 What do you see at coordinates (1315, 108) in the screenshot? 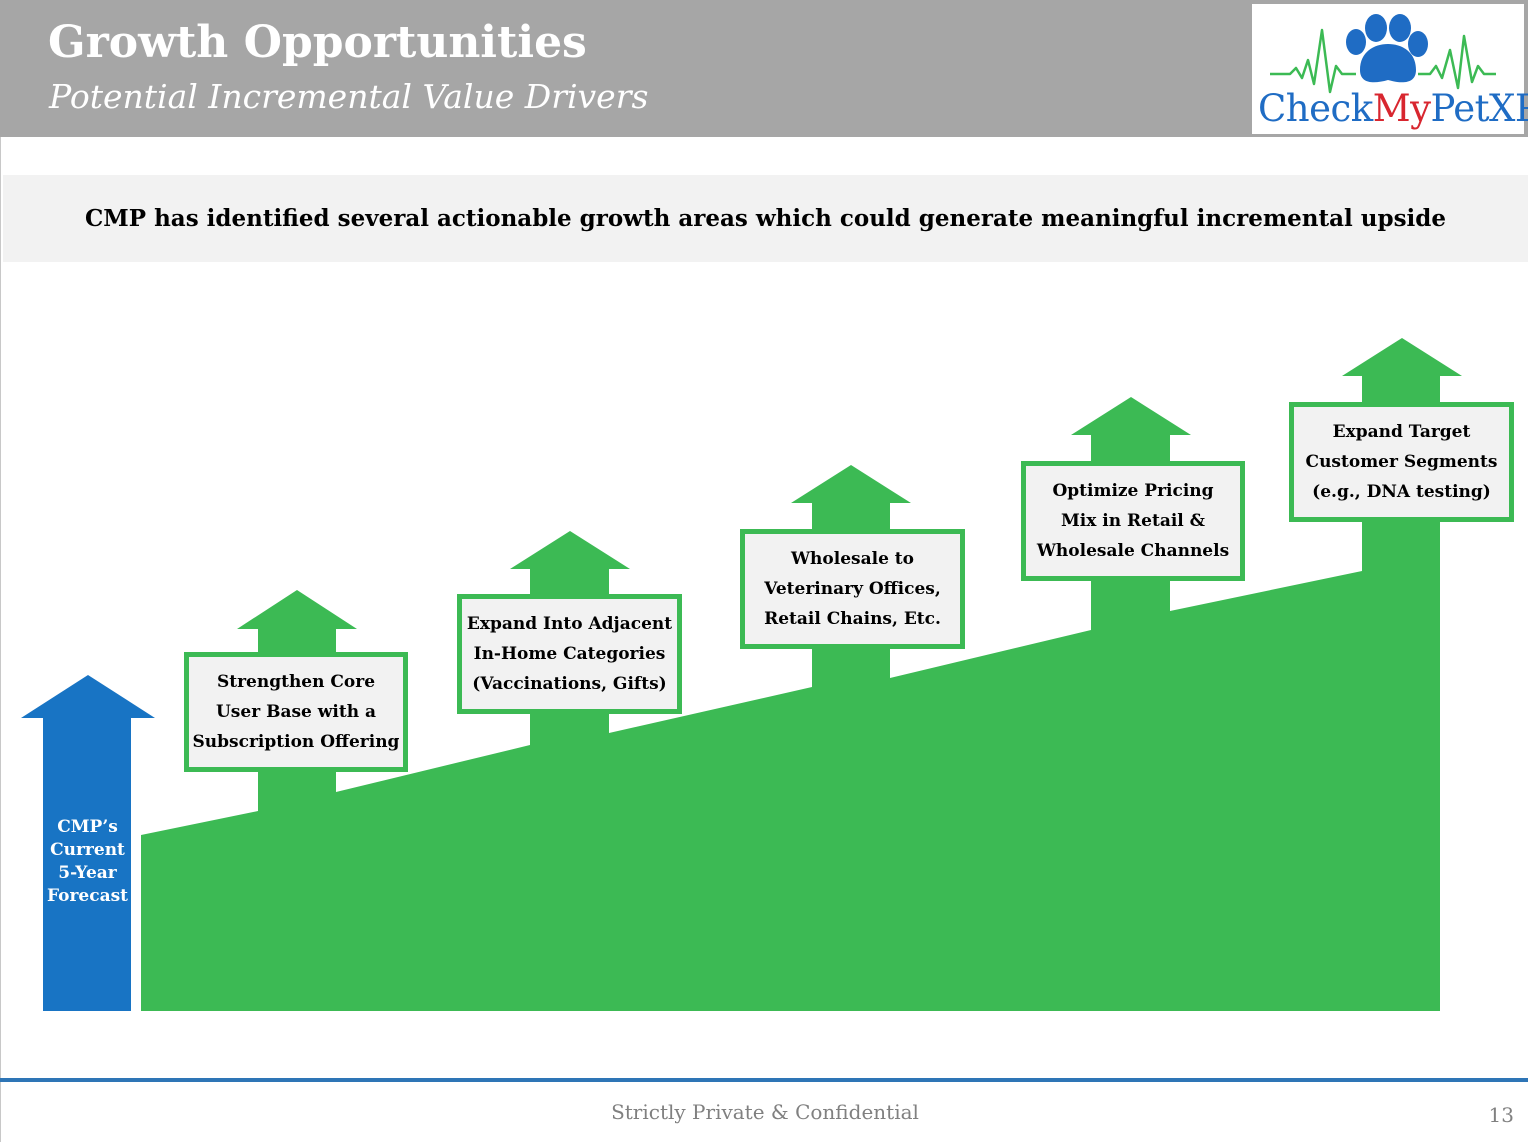
I see `logo-text-check: Check` at bounding box center [1315, 108].